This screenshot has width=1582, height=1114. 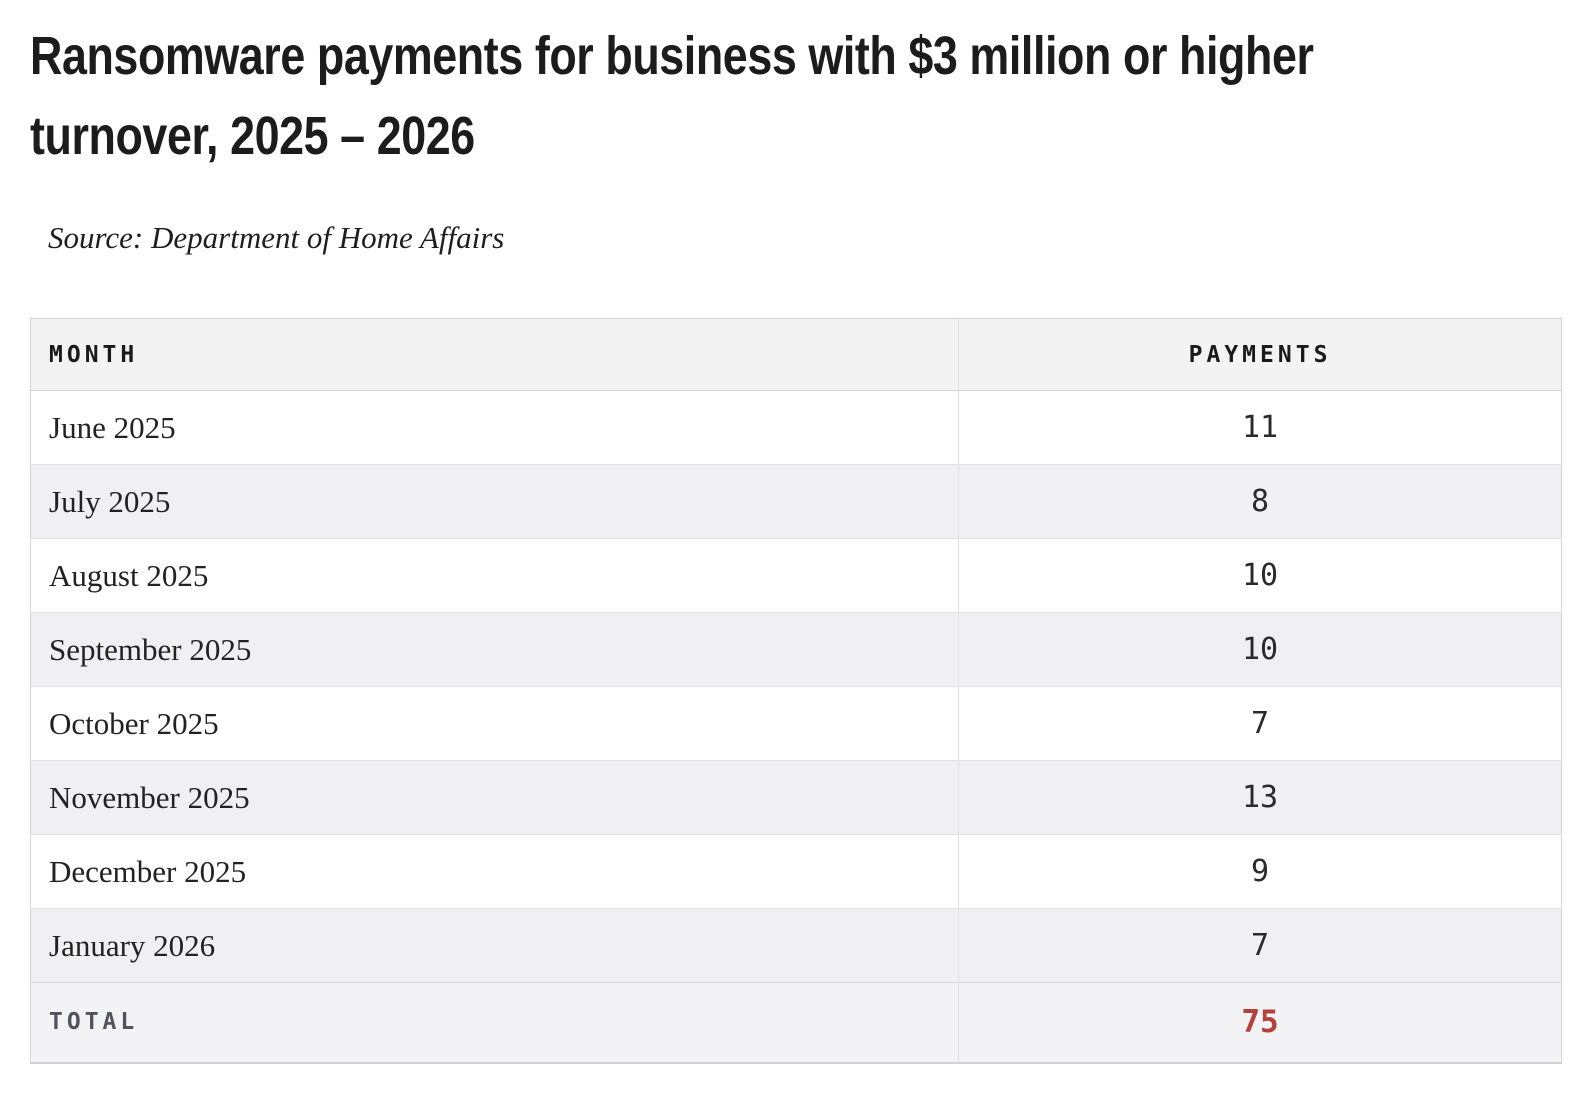 I want to click on column-header-month: MONTH, so click(x=494, y=354).